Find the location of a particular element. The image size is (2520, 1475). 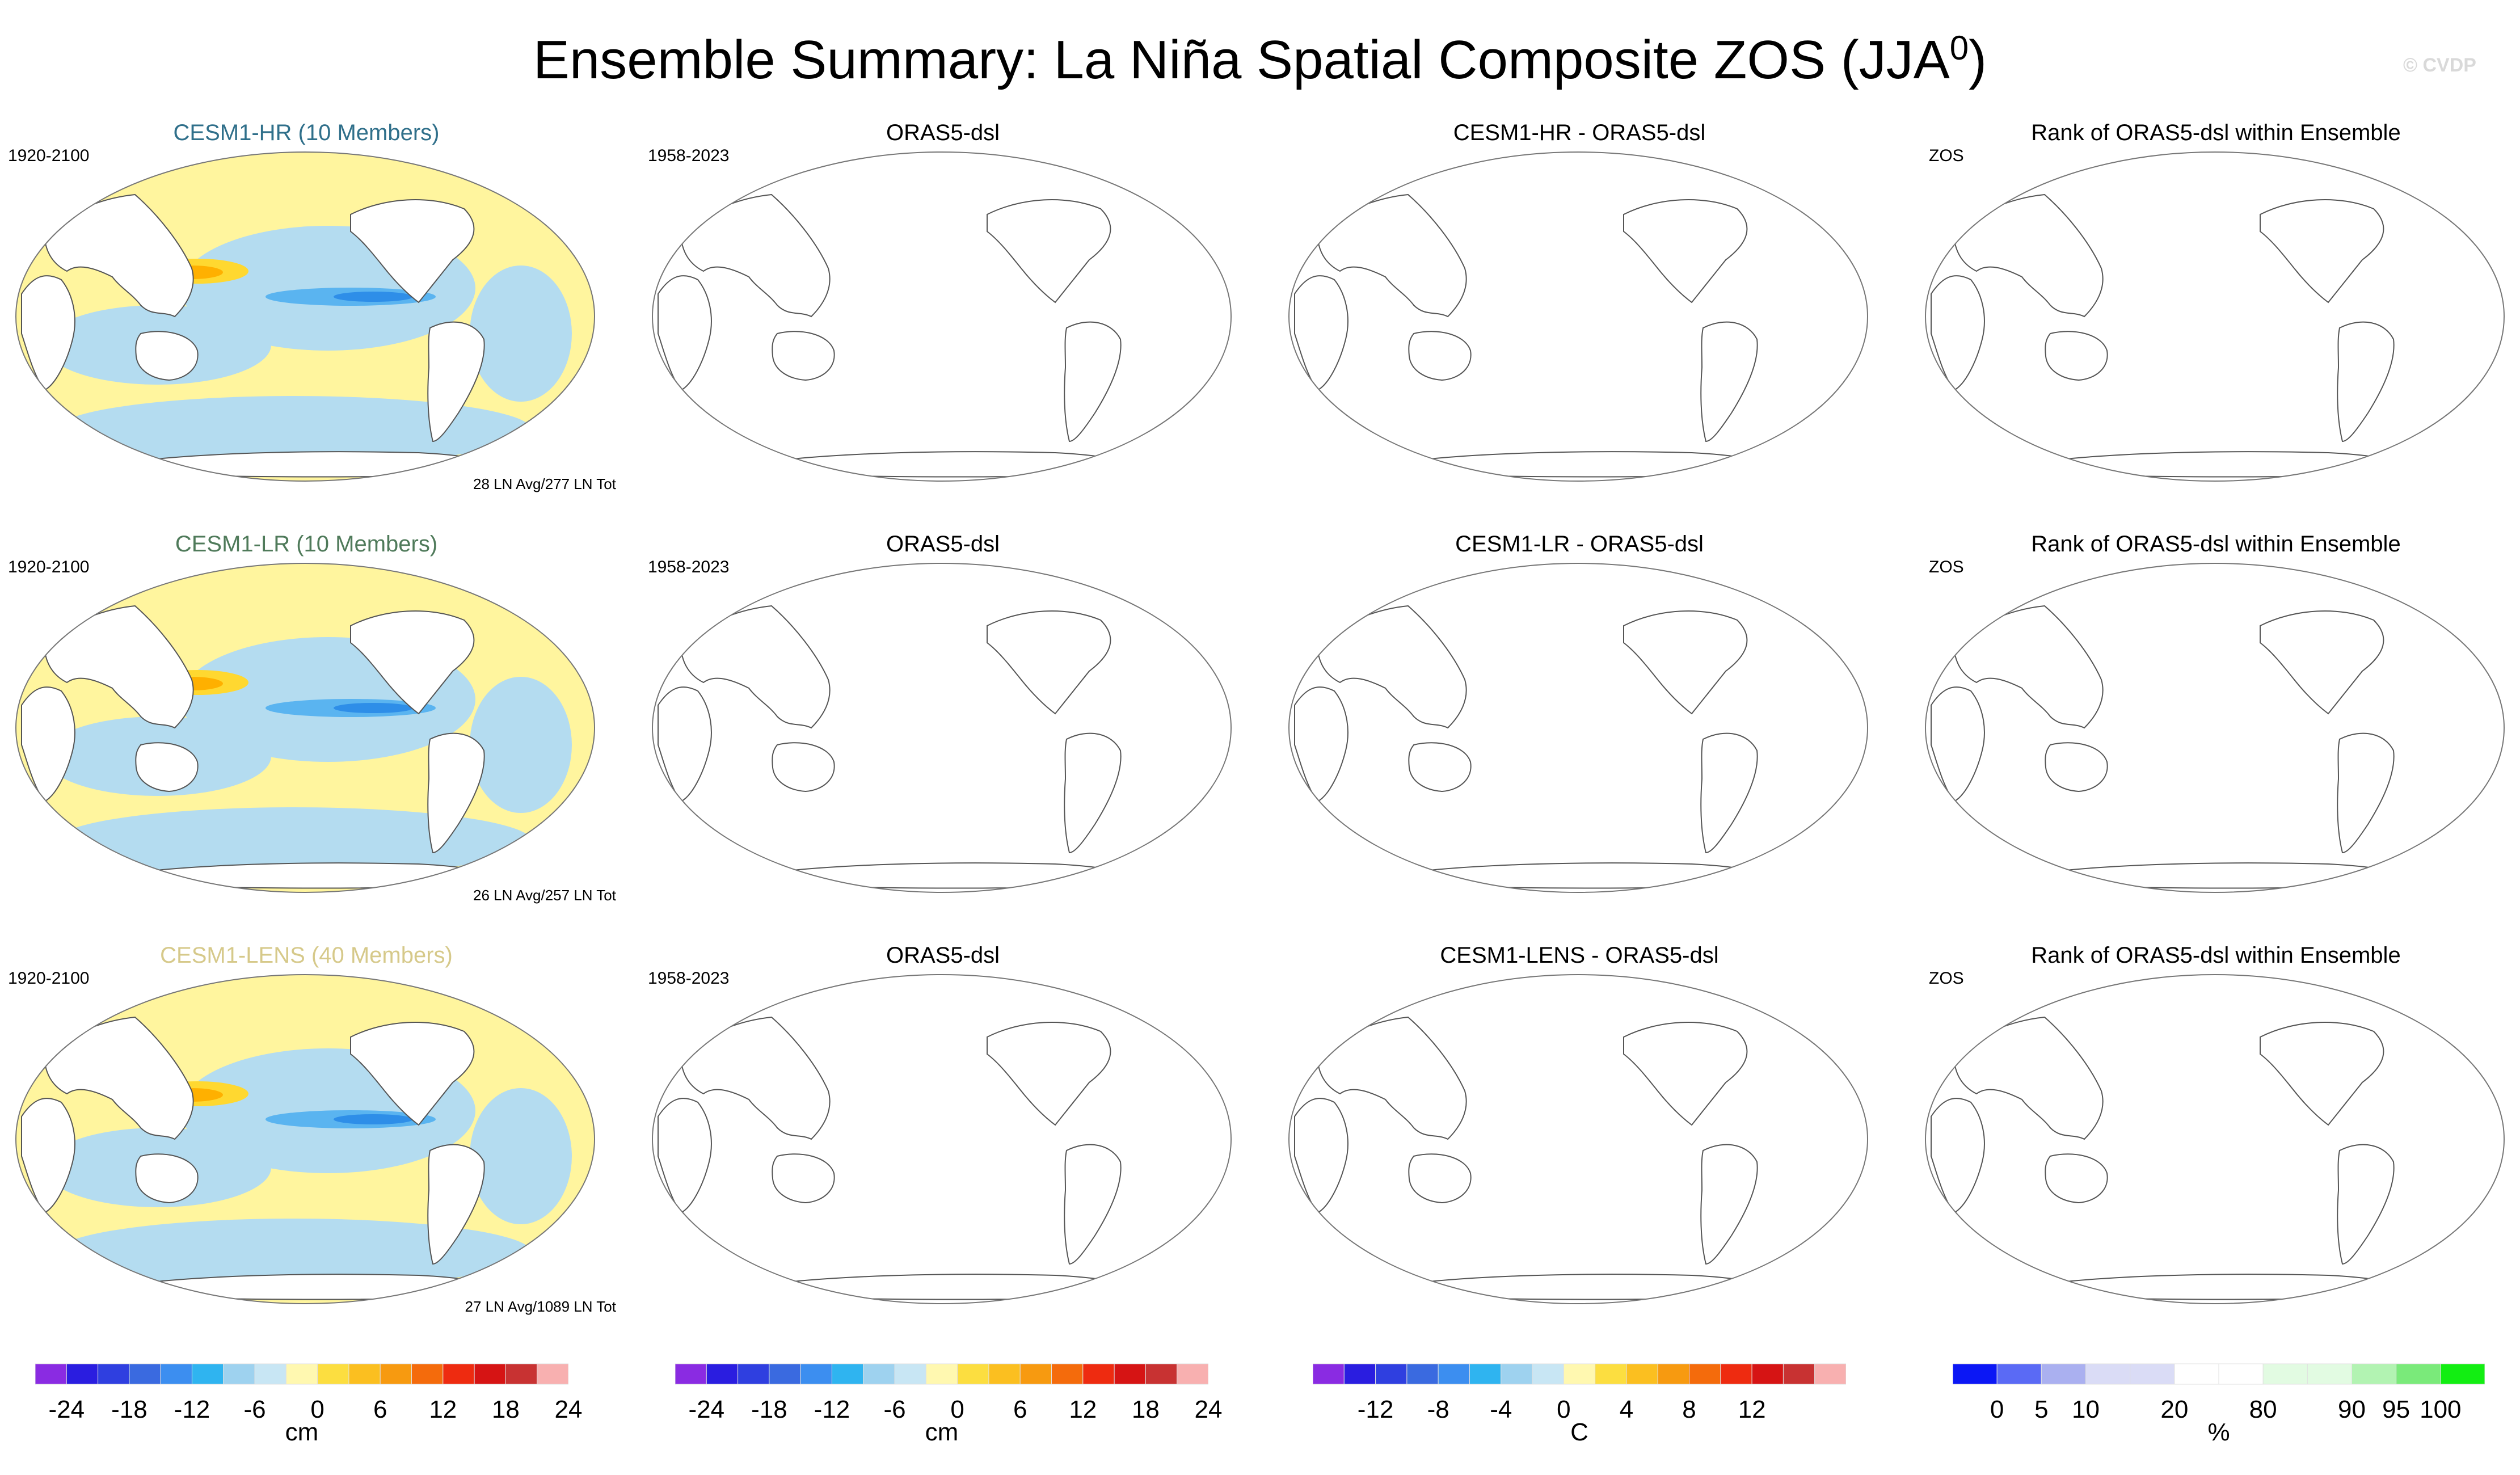

panel-variable: ZOS is located at coordinates (1946, 155).